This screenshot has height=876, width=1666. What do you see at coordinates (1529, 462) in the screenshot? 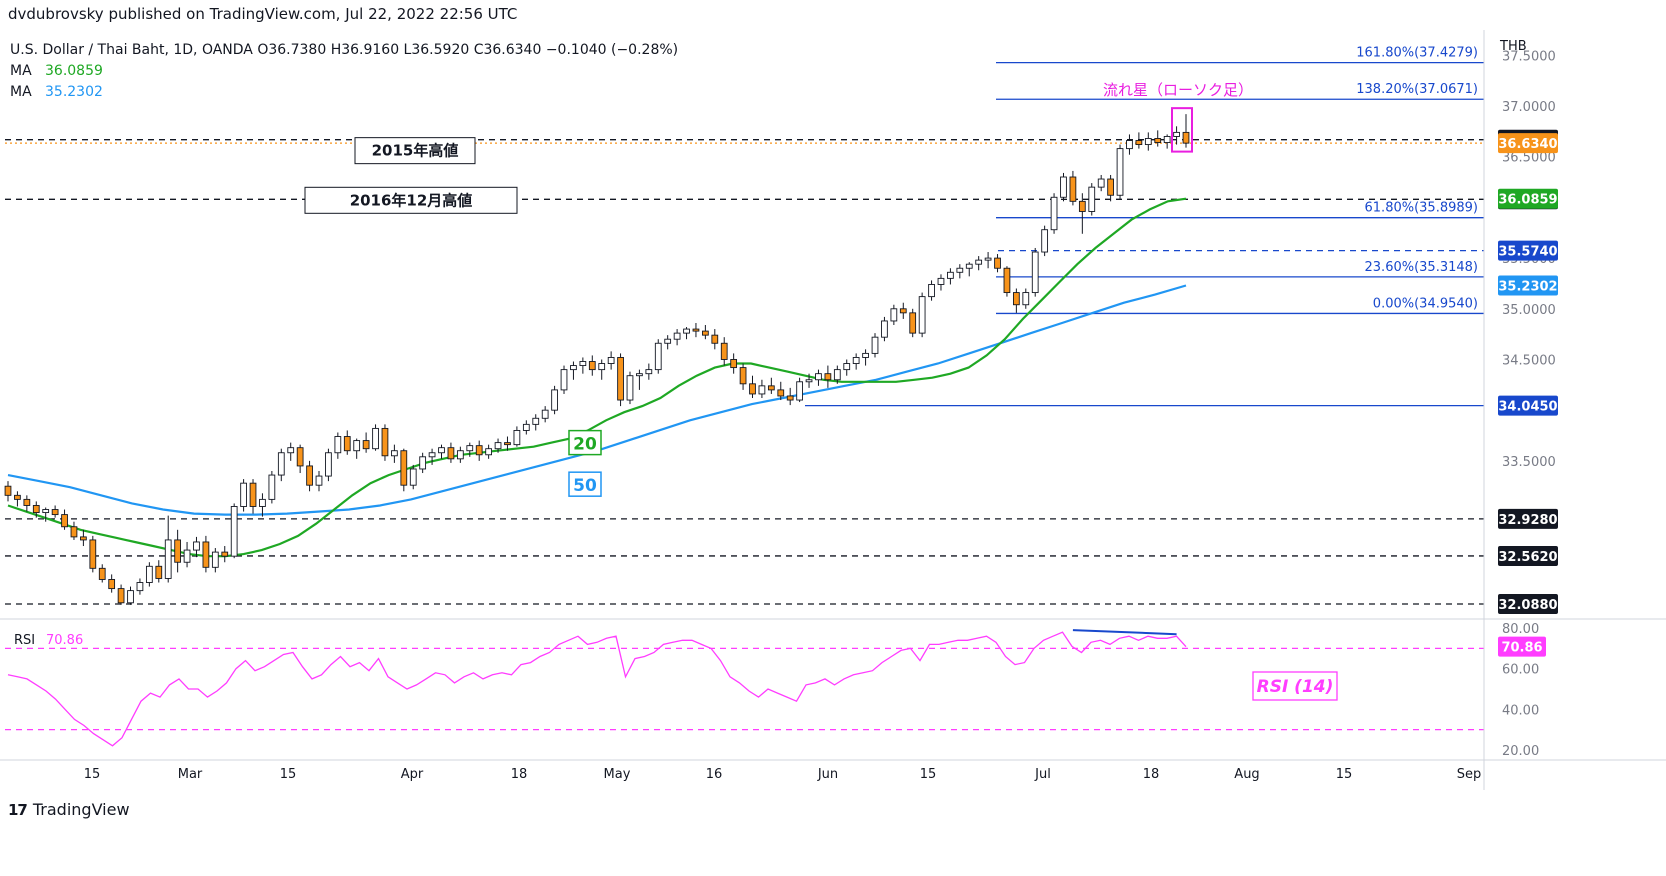
I see `price-tick-label: 33.5000` at bounding box center [1529, 462].